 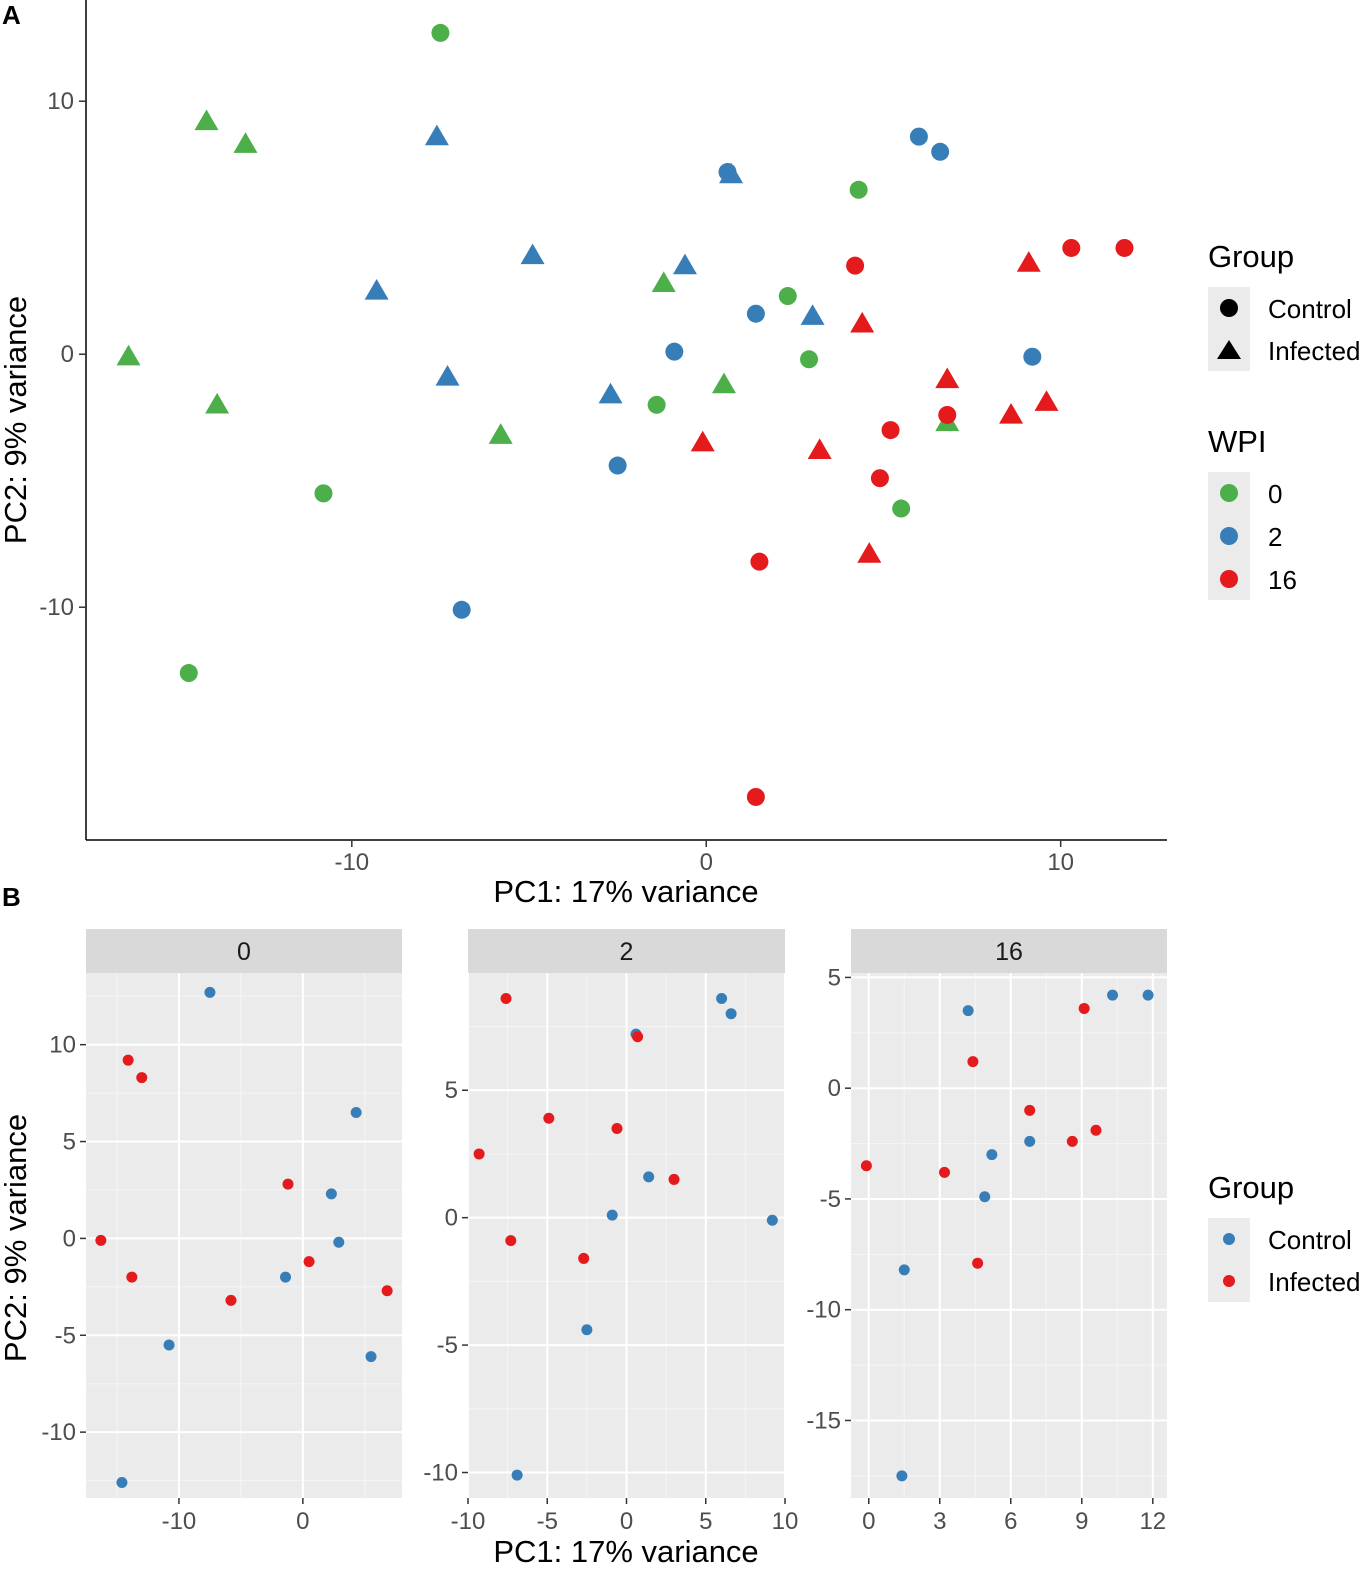 What do you see at coordinates (1081, 1521) in the screenshot?
I see `x-tick-label: 9` at bounding box center [1081, 1521].